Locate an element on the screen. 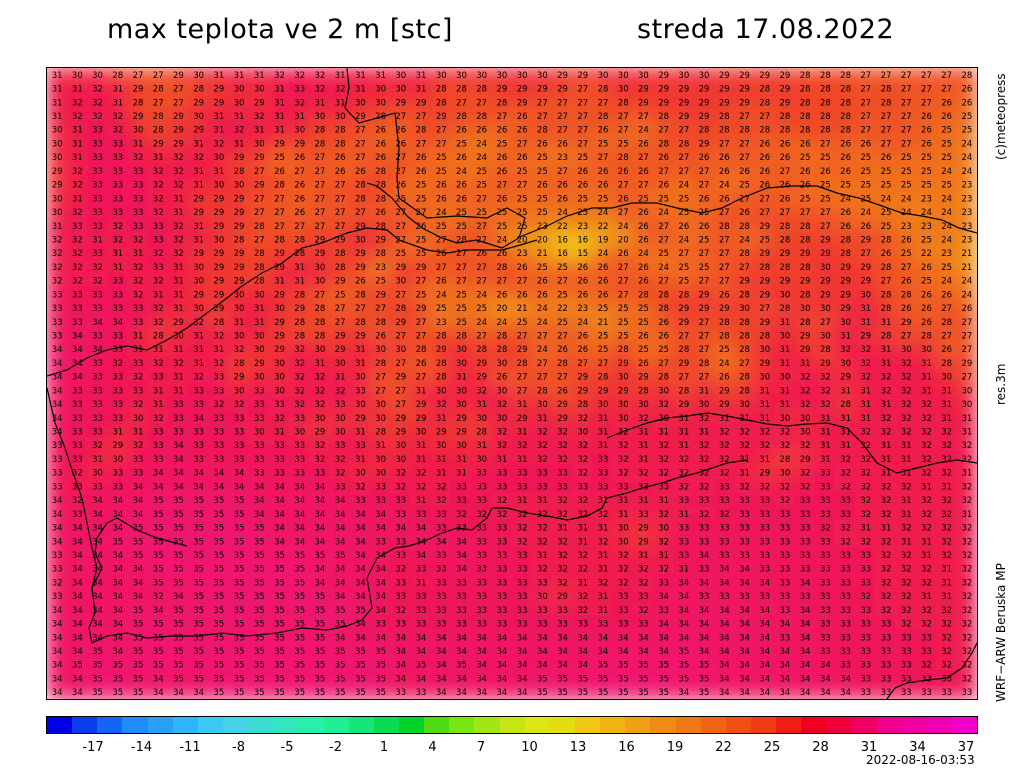 This screenshot has width=1024, height=768. temperature-value-label: 24 is located at coordinates (643, 254).